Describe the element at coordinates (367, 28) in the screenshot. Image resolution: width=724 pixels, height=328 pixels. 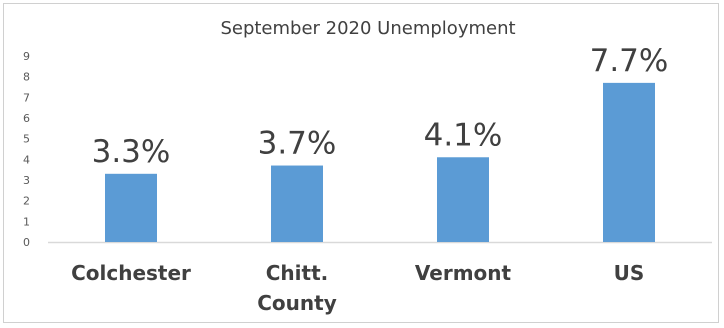
I see `chart-title: September 2020 Unemployment` at that location.